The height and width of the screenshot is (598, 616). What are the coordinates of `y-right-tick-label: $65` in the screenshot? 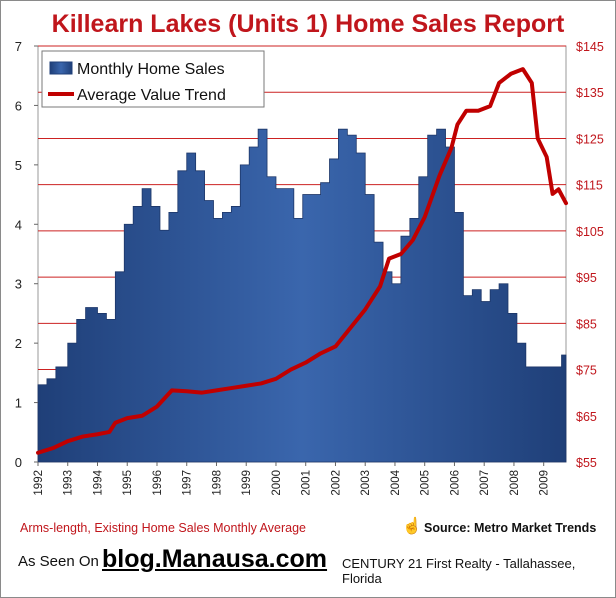 It's located at (586, 417).